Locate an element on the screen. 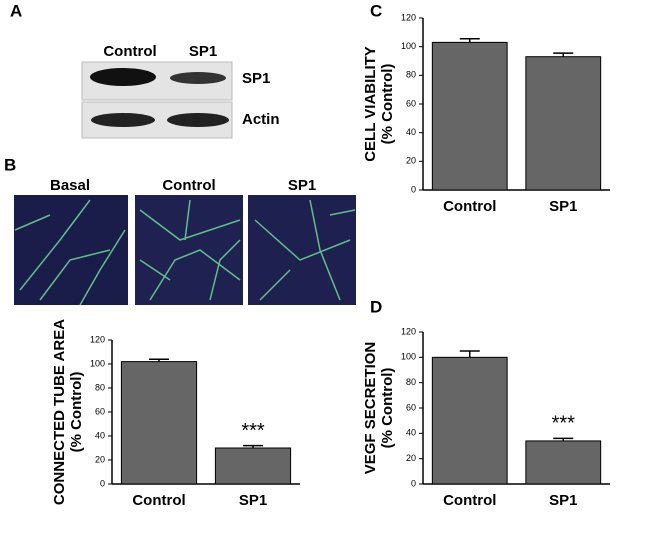 The image size is (670, 544). panel-label: A is located at coordinates (16, 10).